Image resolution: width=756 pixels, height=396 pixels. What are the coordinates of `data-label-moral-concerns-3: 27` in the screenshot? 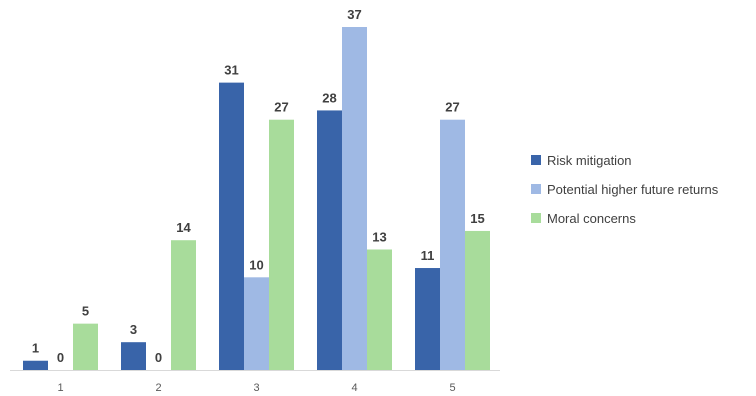 It's located at (281, 107).